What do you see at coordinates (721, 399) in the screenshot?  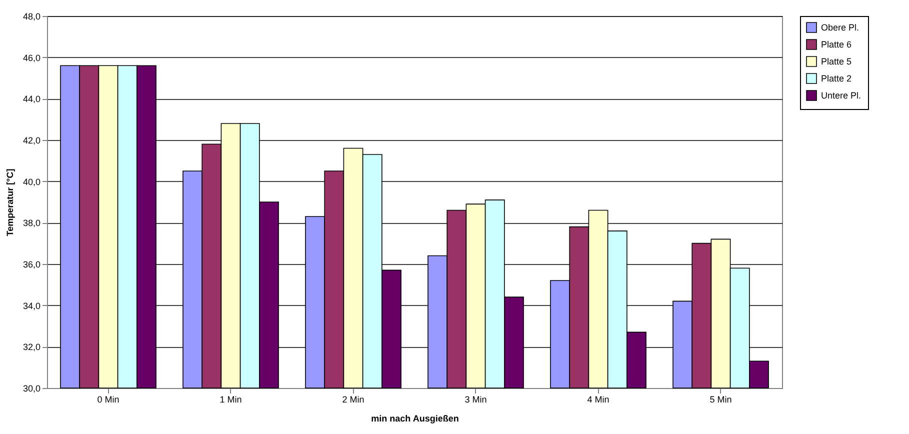 I see `x-tick-label: 5 Min` at bounding box center [721, 399].